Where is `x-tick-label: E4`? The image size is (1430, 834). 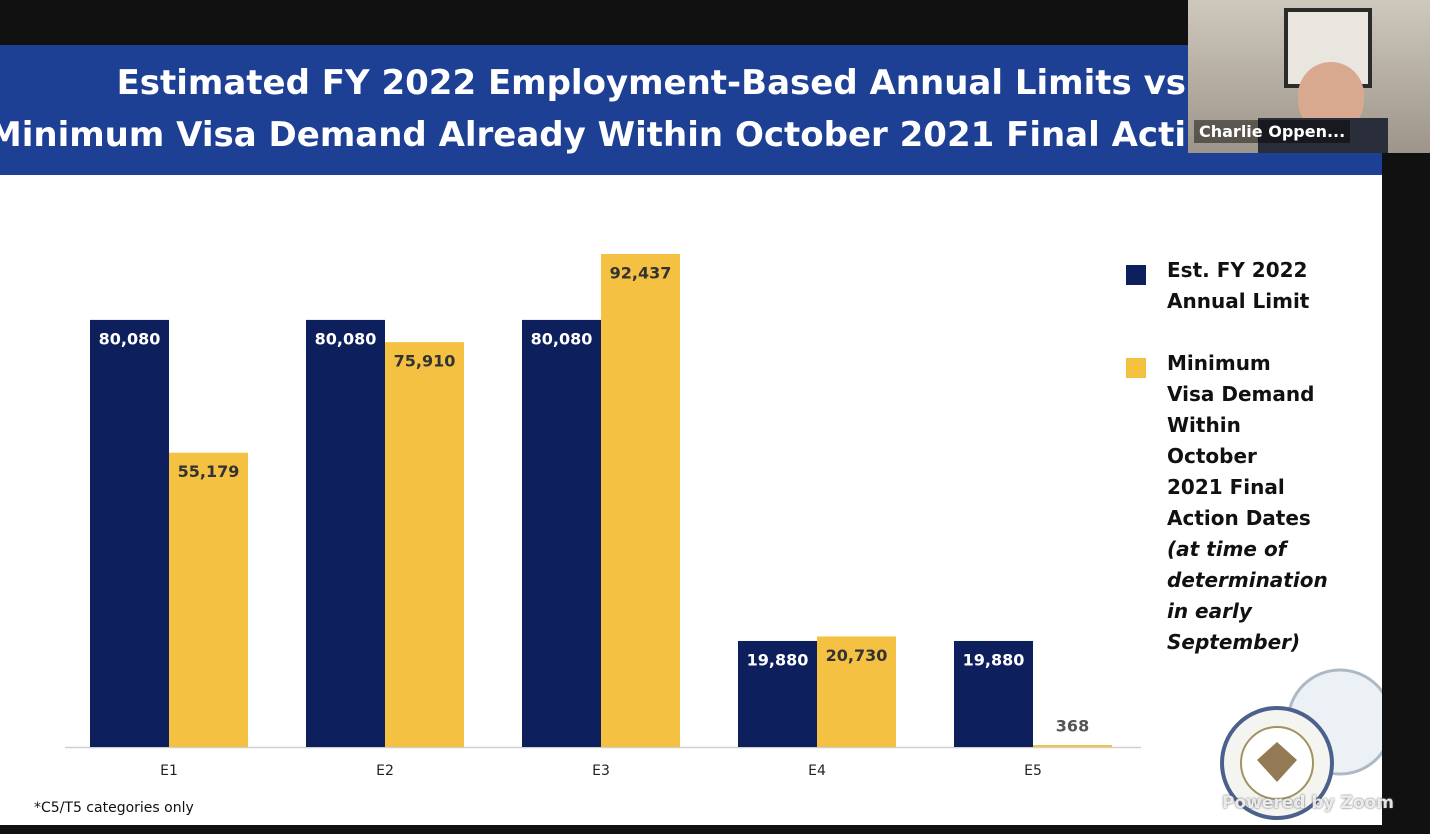
x-tick-label: E4 is located at coordinates (817, 771).